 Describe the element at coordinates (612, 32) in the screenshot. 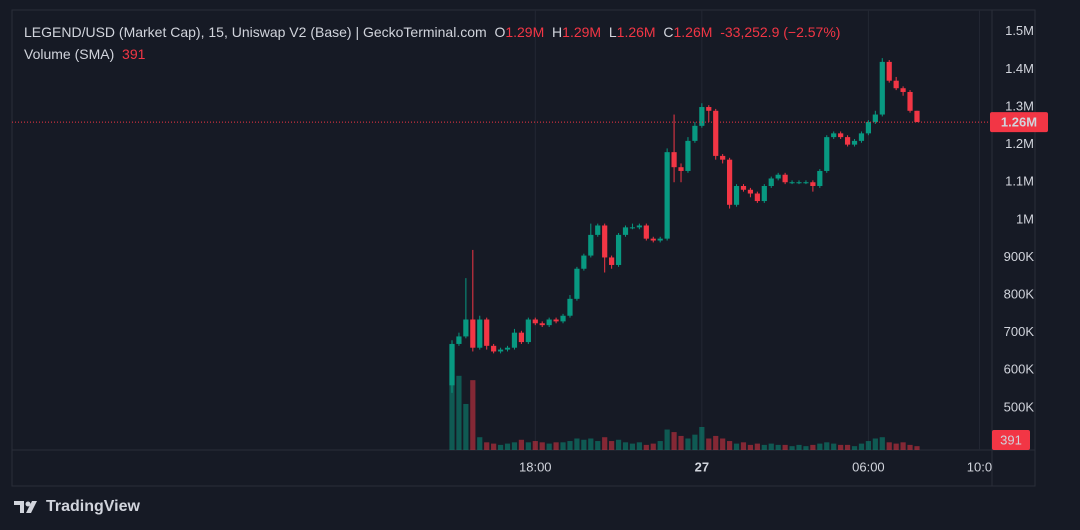

I see `legend-l: L` at that location.